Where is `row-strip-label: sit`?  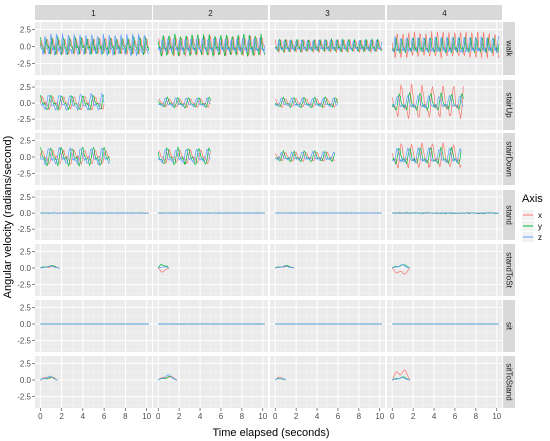
row-strip-label: sit is located at coordinates (509, 326).